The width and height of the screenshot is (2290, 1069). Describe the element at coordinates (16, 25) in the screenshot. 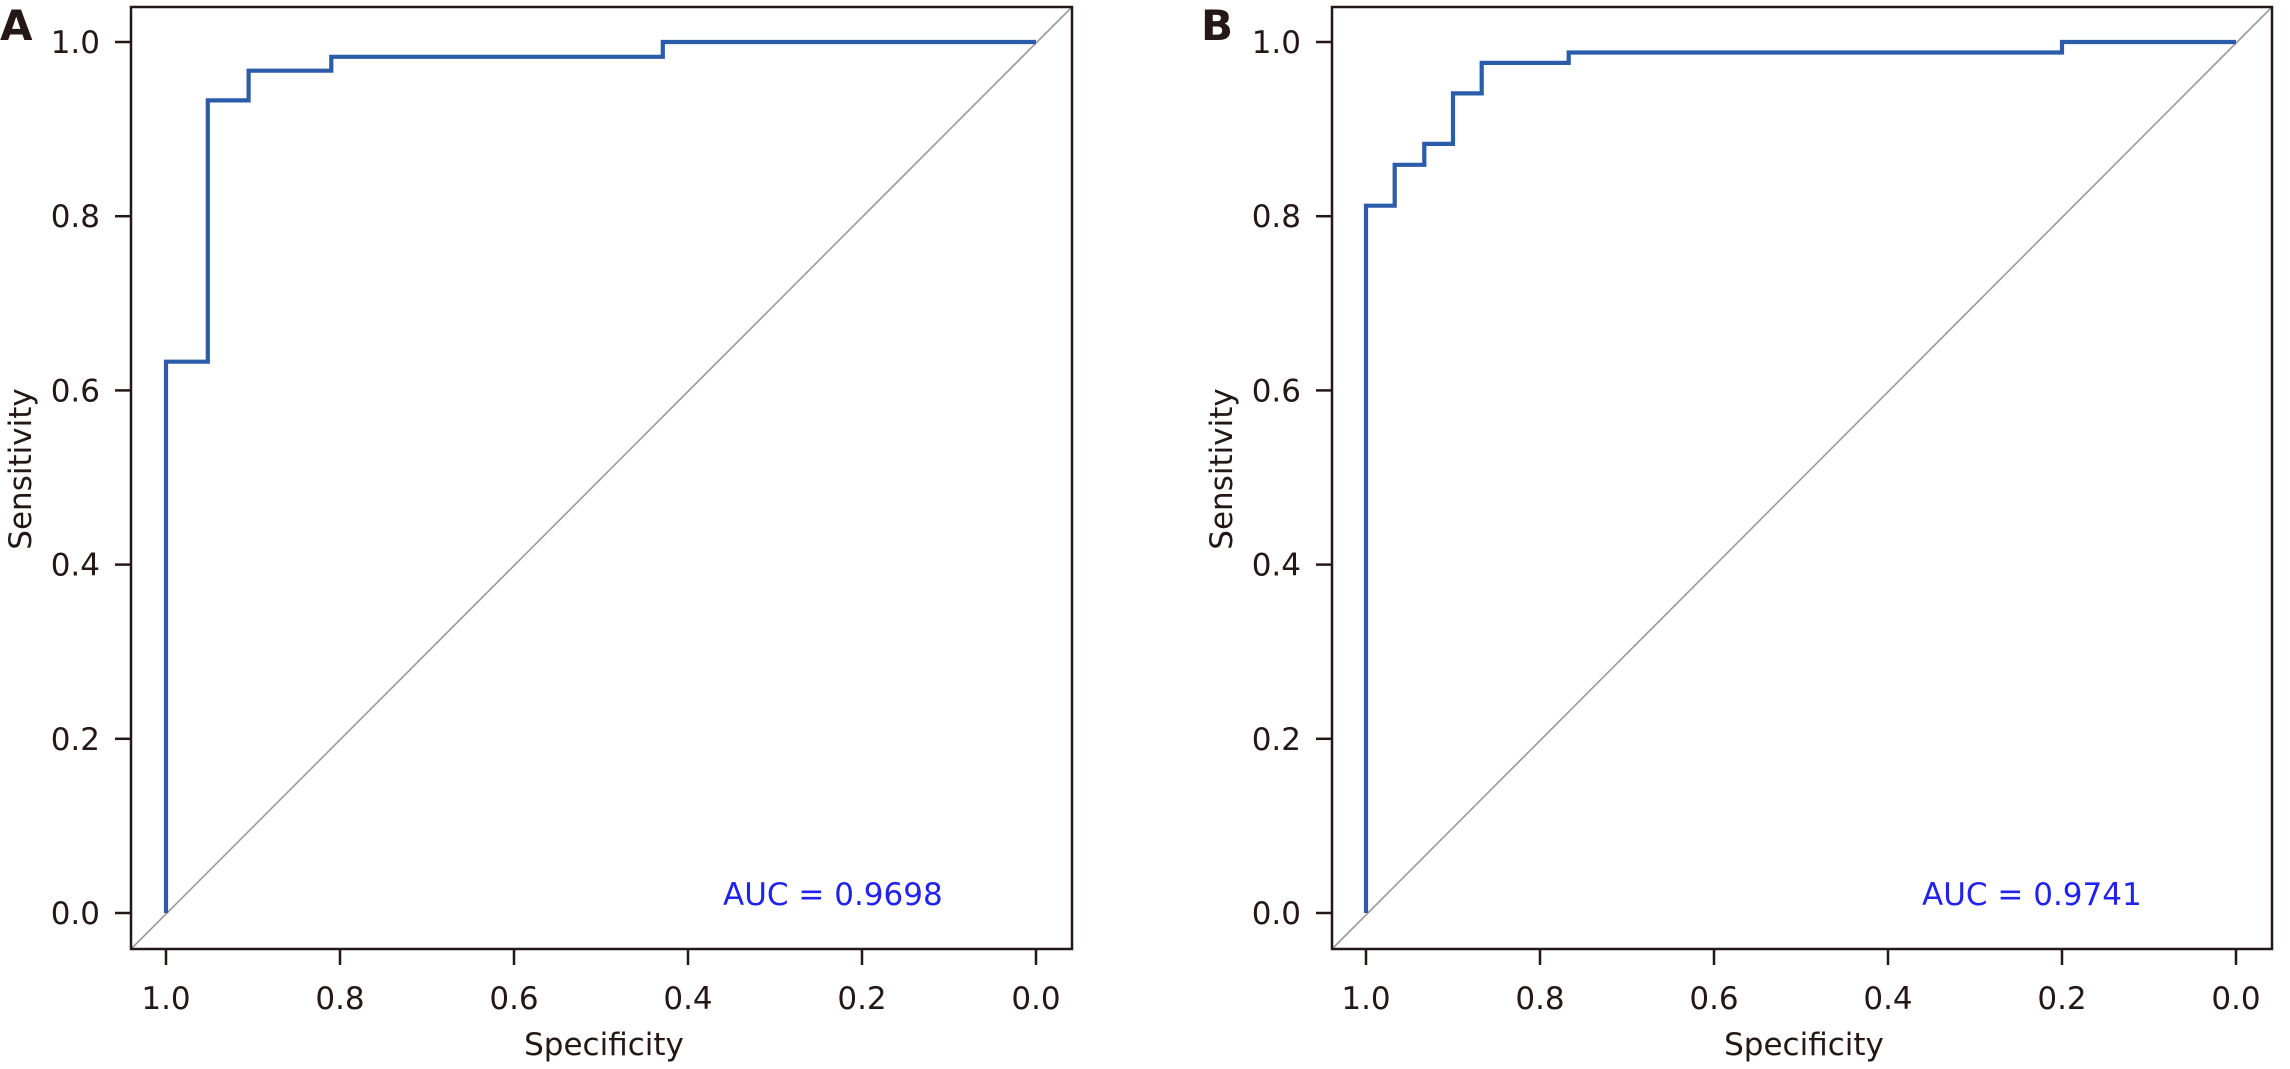

I see `panel-label-a: A` at that location.